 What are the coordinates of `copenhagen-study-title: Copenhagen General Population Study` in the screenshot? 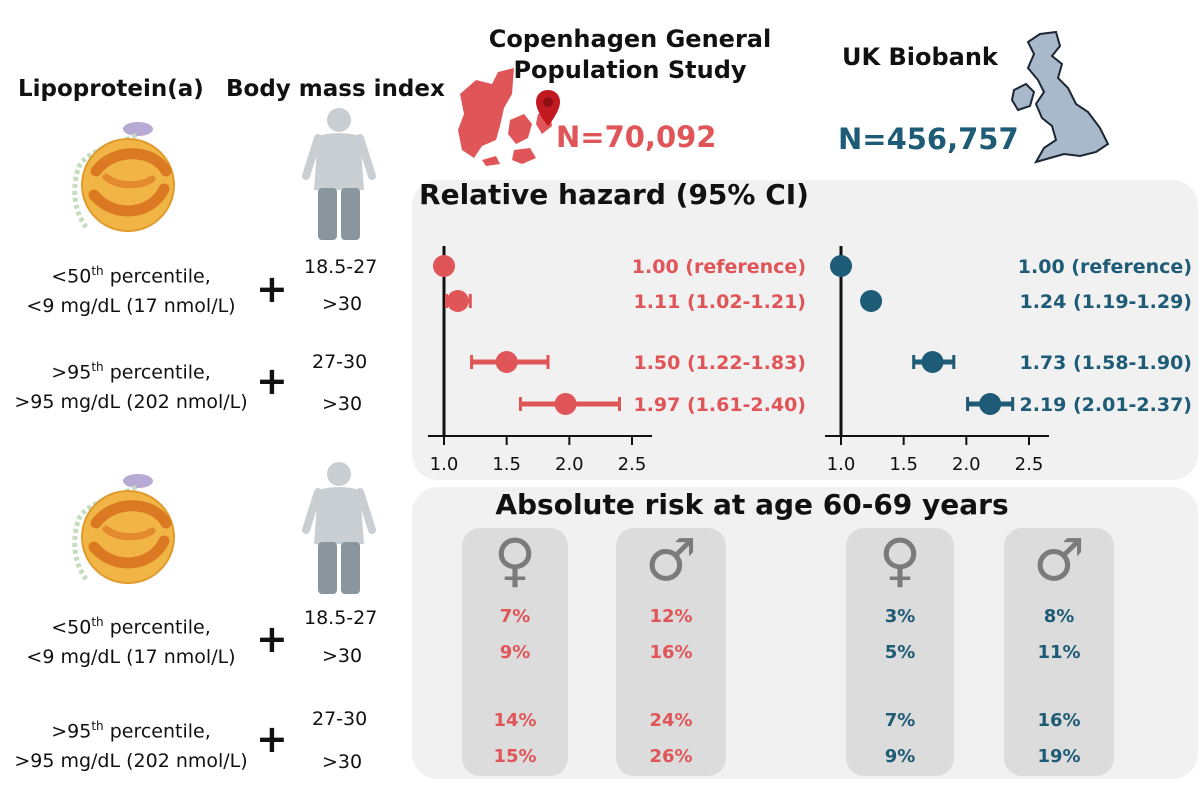 It's located at (630, 54).